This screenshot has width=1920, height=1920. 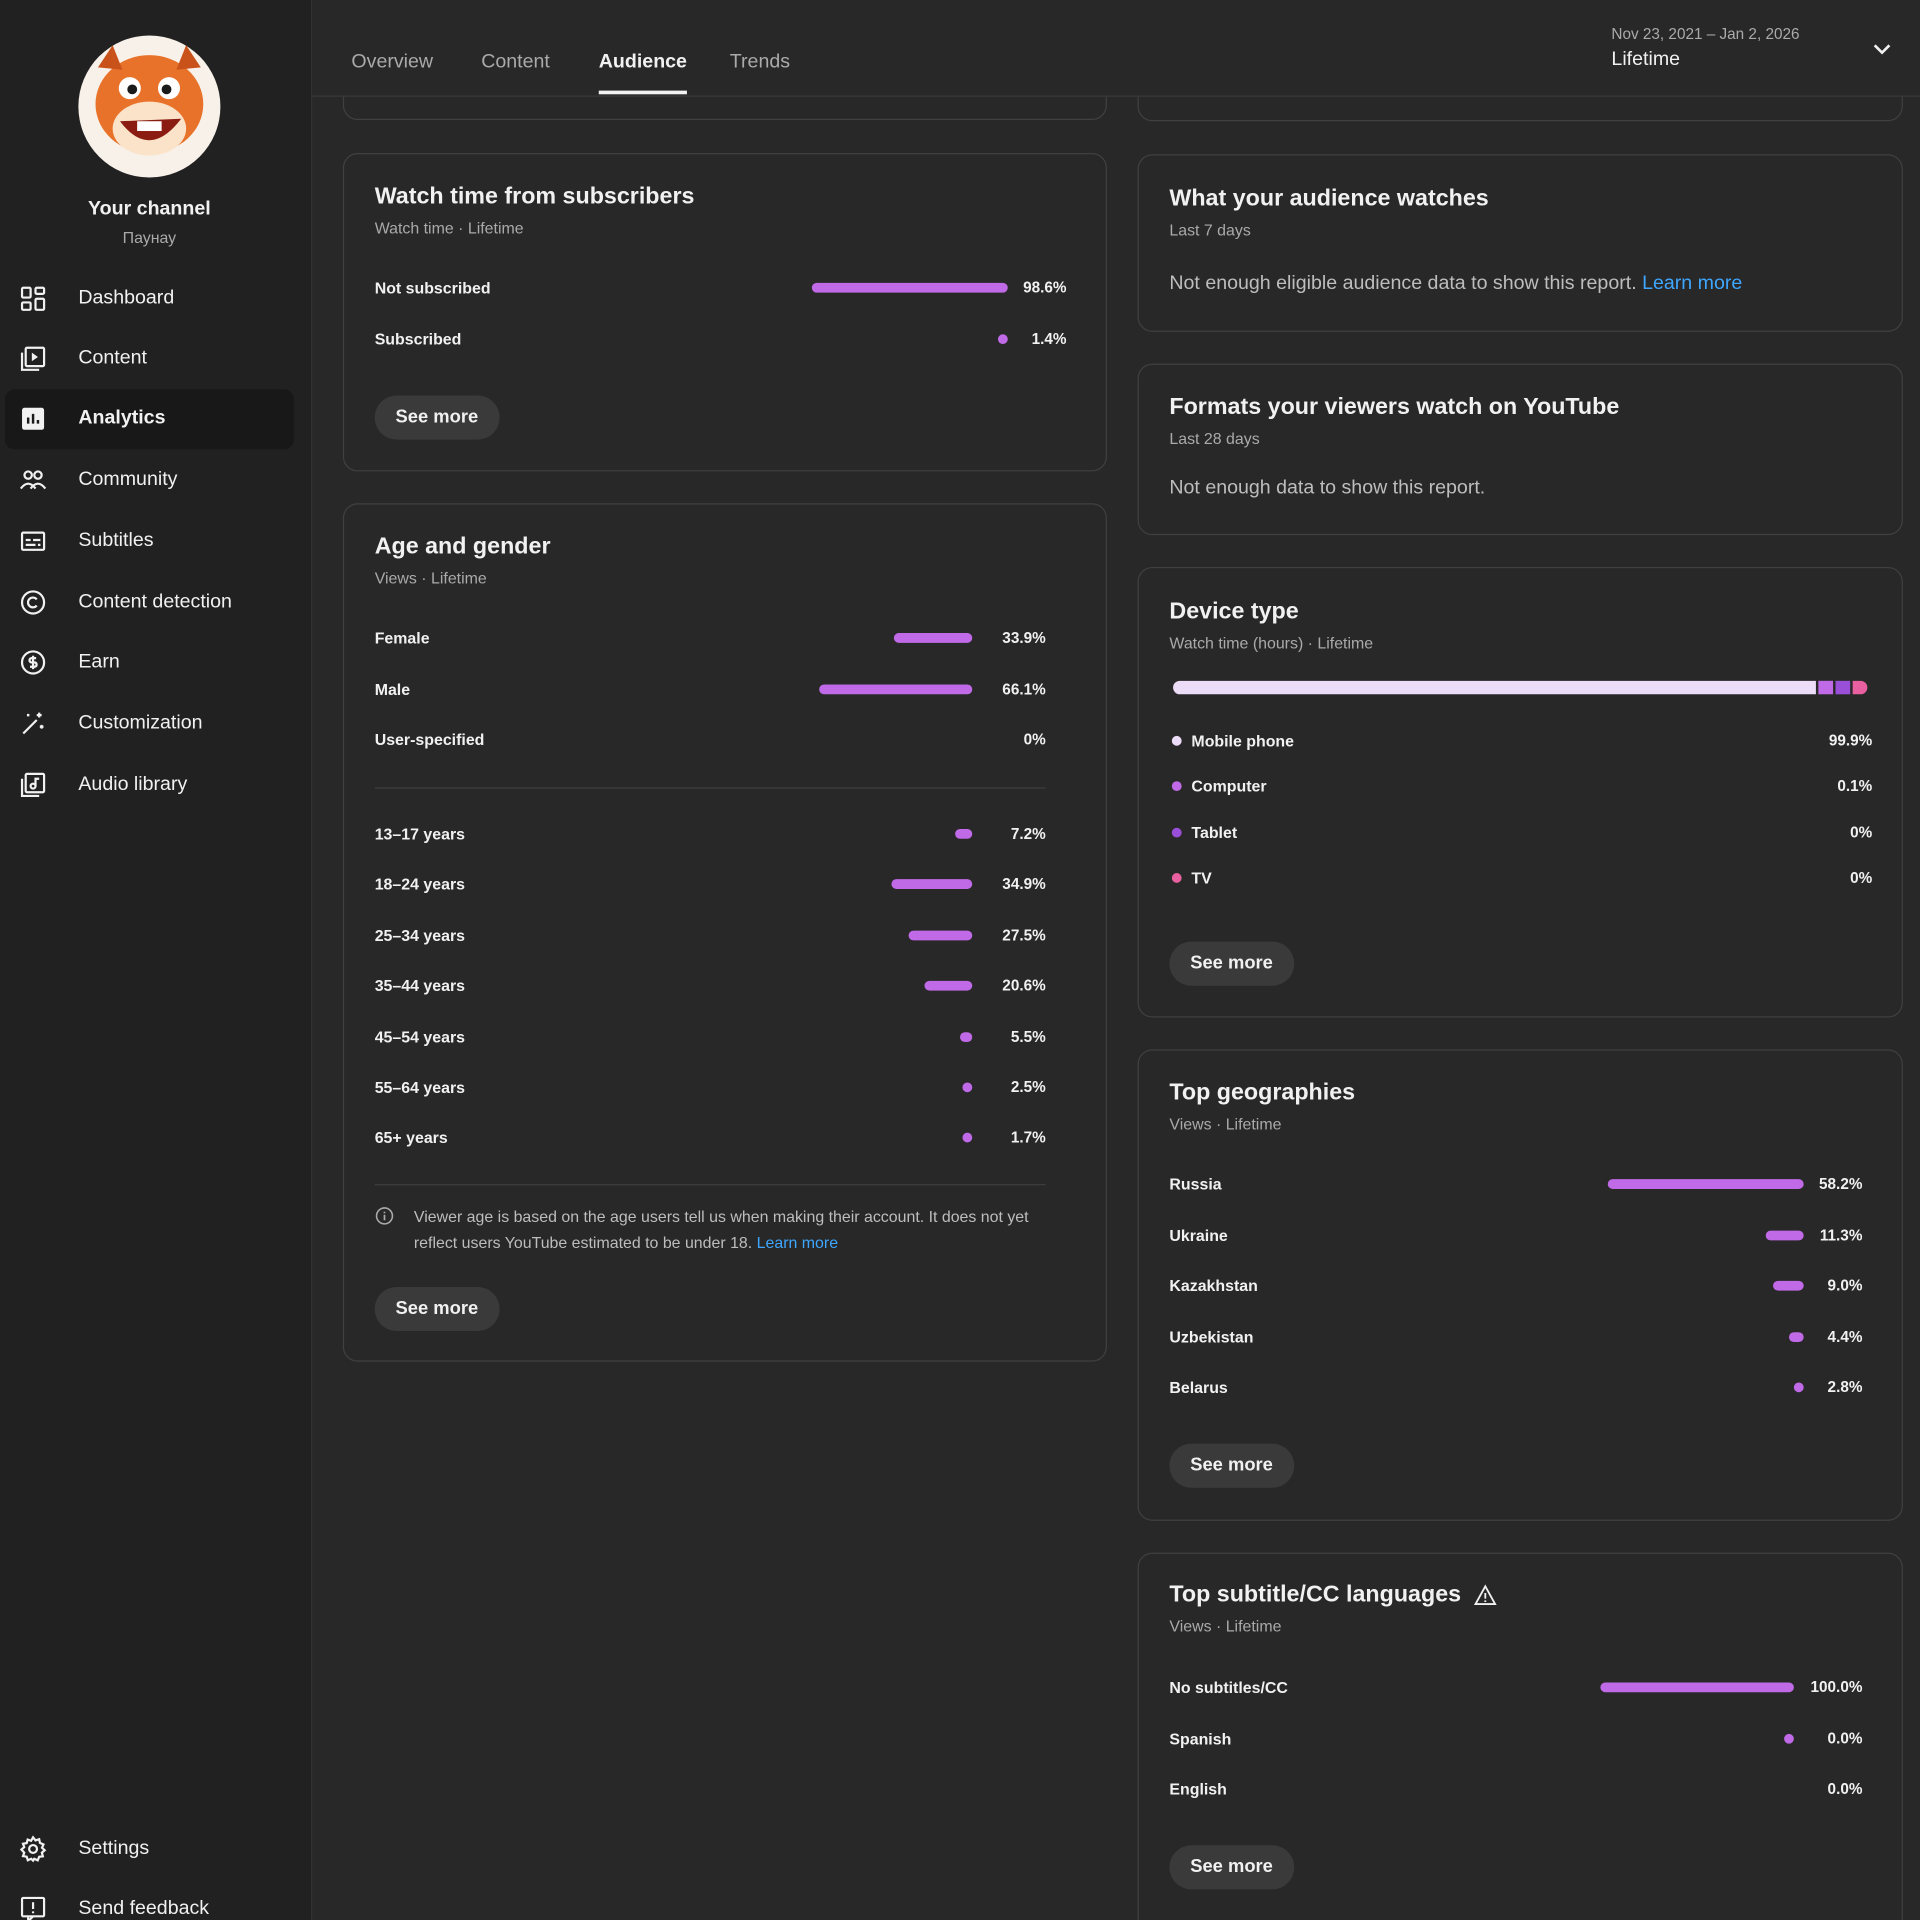 What do you see at coordinates (402, 638) in the screenshot?
I see `row-label: Female` at bounding box center [402, 638].